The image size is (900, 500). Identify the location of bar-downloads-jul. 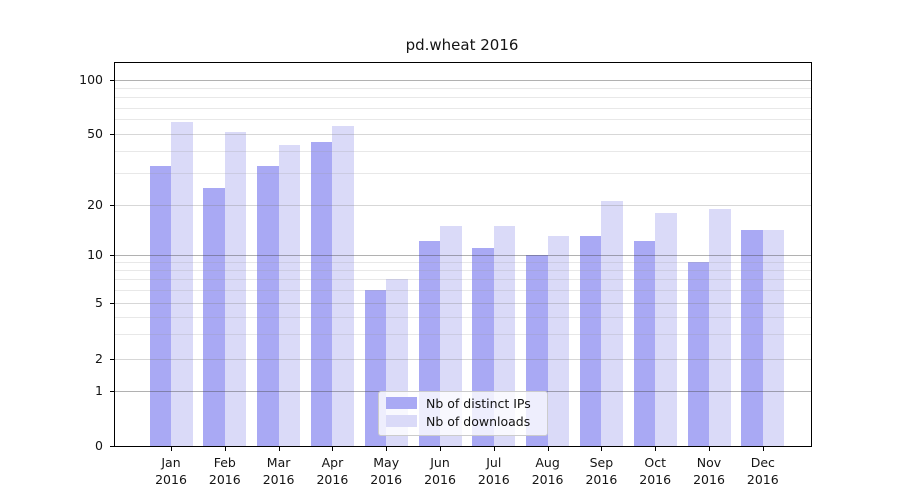
(504, 335).